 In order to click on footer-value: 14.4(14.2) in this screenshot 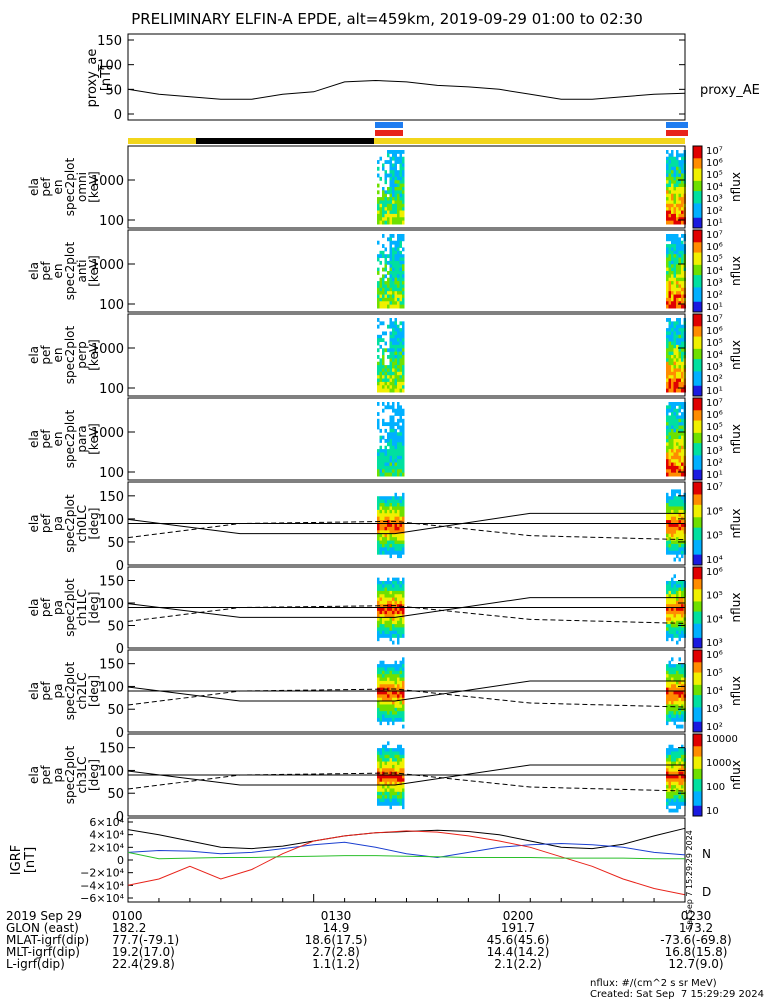, I will do `click(518, 952)`.